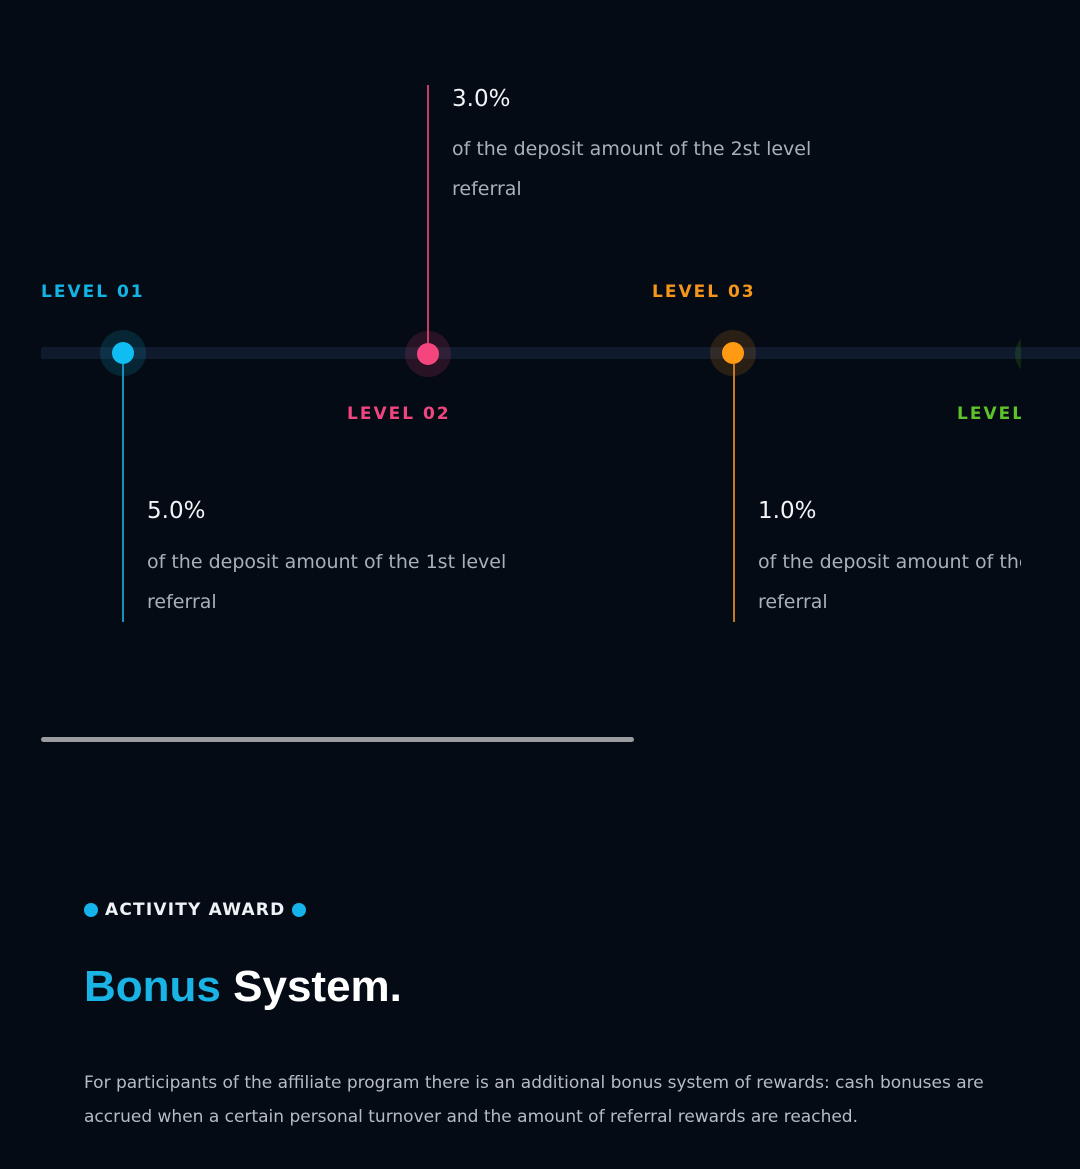  What do you see at coordinates (734, 493) in the screenshot?
I see `level-03-connector` at bounding box center [734, 493].